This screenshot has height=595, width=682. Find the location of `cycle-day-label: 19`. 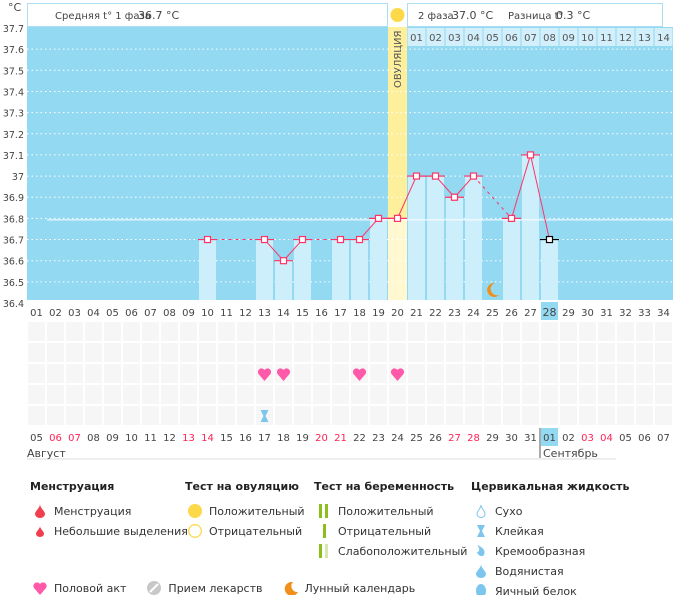

cycle-day-label: 19 is located at coordinates (378, 313).